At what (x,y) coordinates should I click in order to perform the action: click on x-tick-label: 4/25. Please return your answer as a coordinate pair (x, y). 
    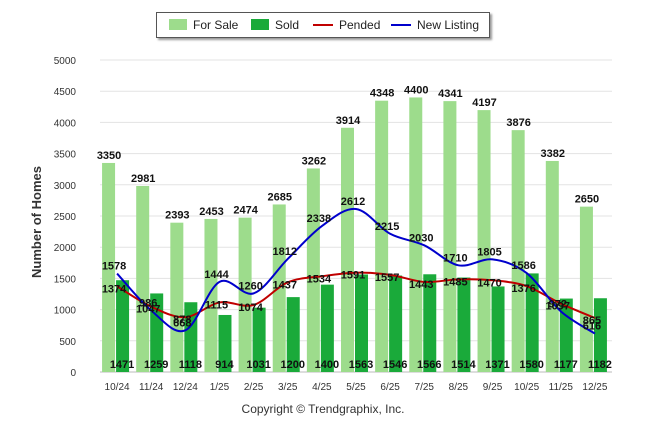
    Looking at the image, I should click on (322, 387).